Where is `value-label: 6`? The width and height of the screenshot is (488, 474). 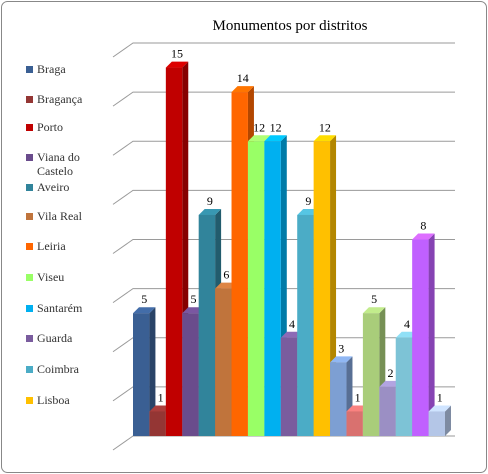 value-label: 6 is located at coordinates (226, 275).